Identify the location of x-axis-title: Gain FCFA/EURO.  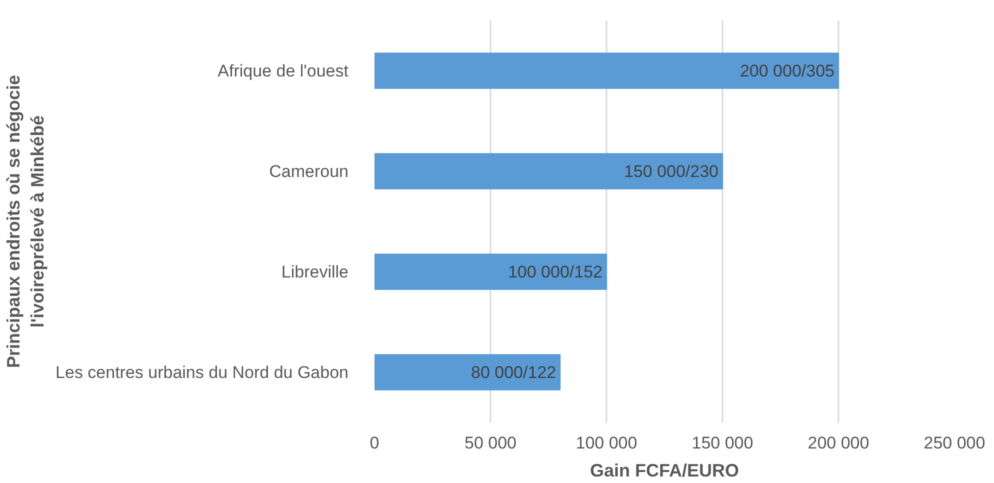
(665, 470).